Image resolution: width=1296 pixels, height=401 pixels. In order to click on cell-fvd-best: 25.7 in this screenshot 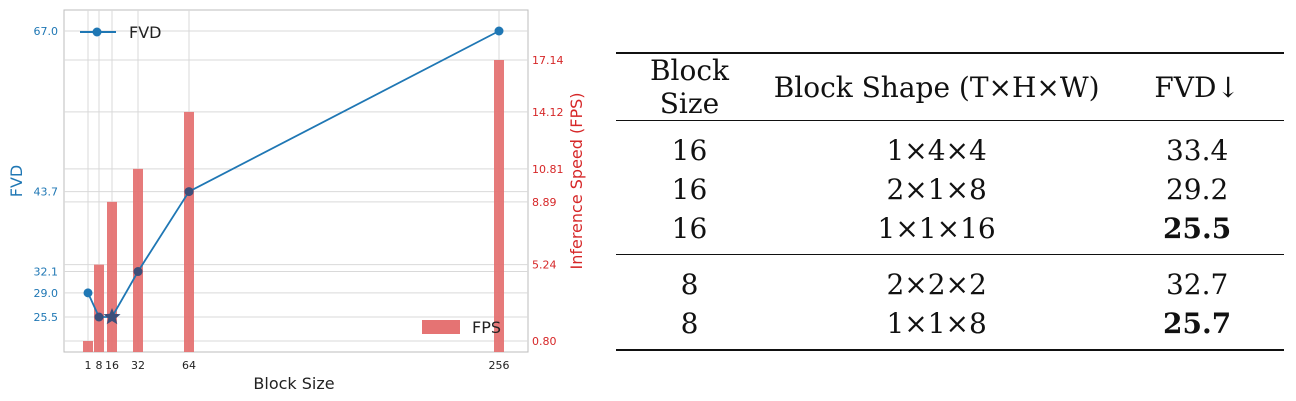, I will do `click(1197, 323)`.